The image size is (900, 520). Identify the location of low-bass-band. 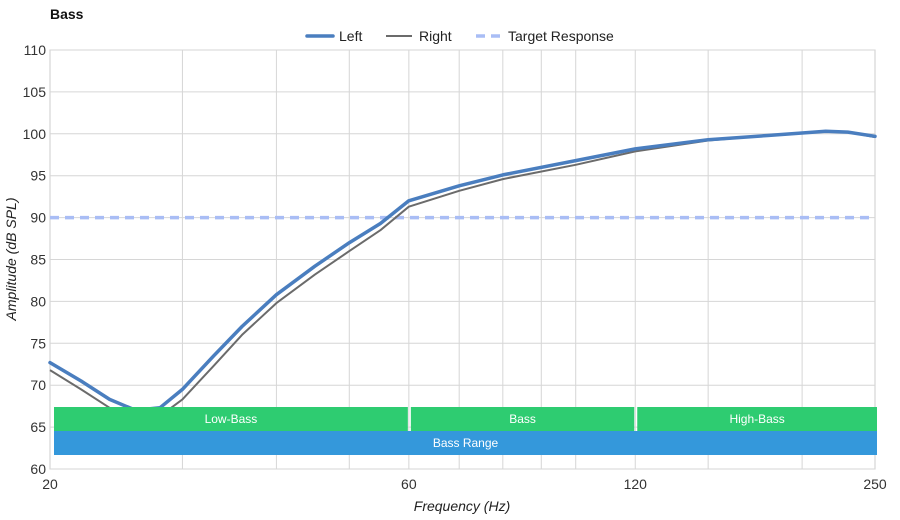
(231, 419).